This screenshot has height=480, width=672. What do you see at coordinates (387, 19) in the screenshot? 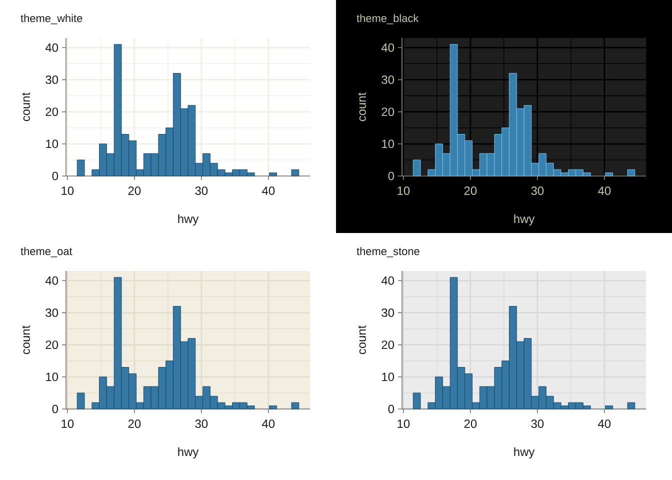
I see `chart-title: theme_black` at bounding box center [387, 19].